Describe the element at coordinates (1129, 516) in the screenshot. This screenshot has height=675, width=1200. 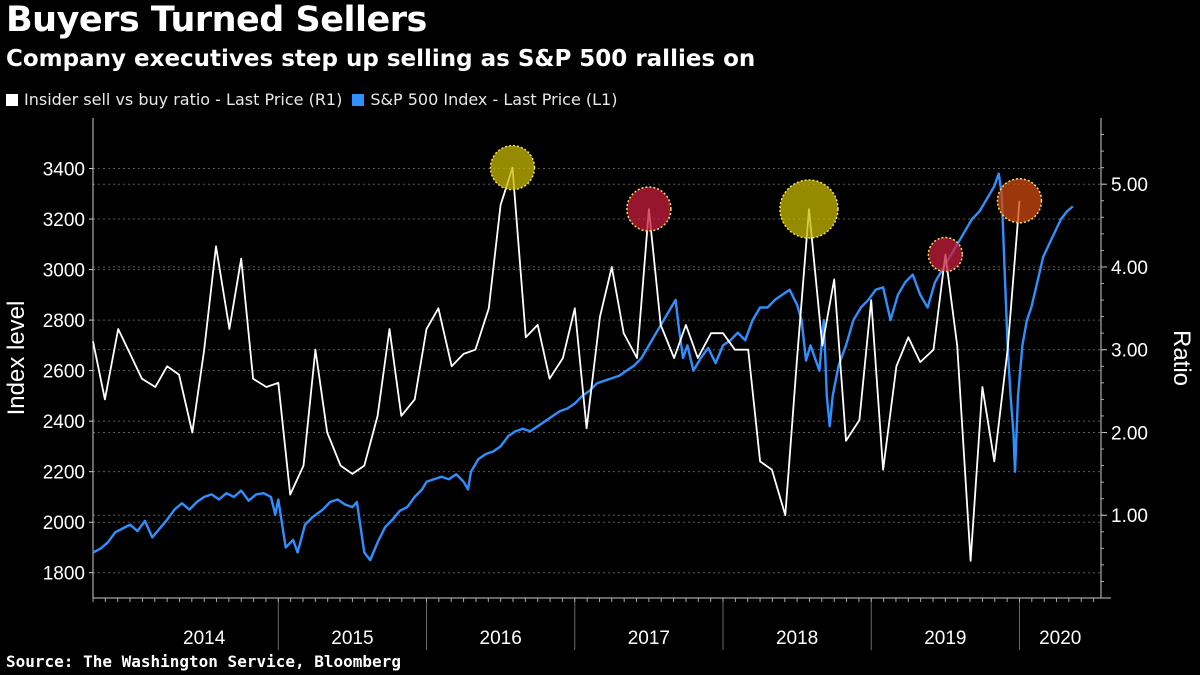
I see `ytick-right-1.00: 1.00` at that location.